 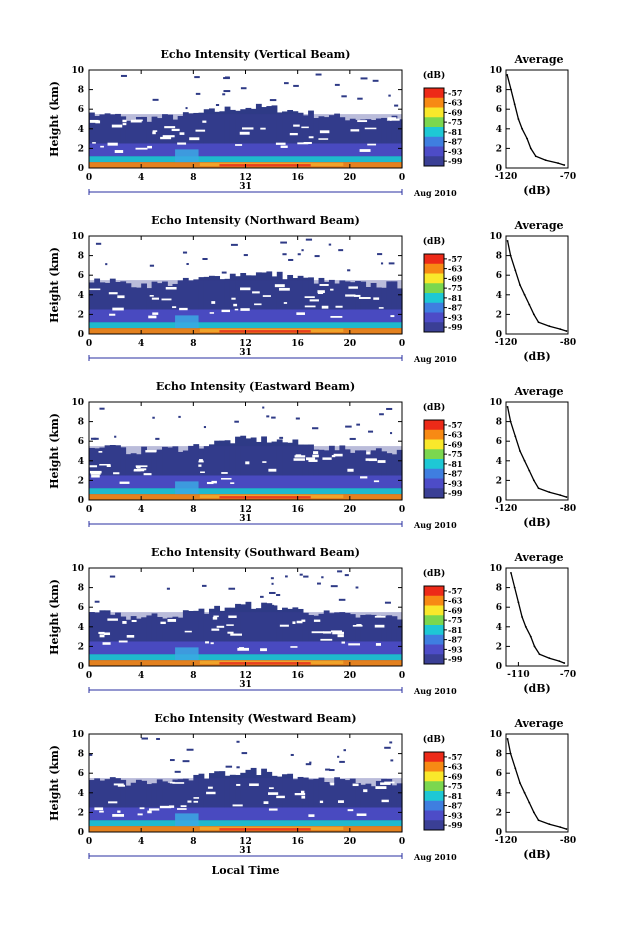 I want to click on colorbar-tick-label: -99, so click(x=455, y=161).